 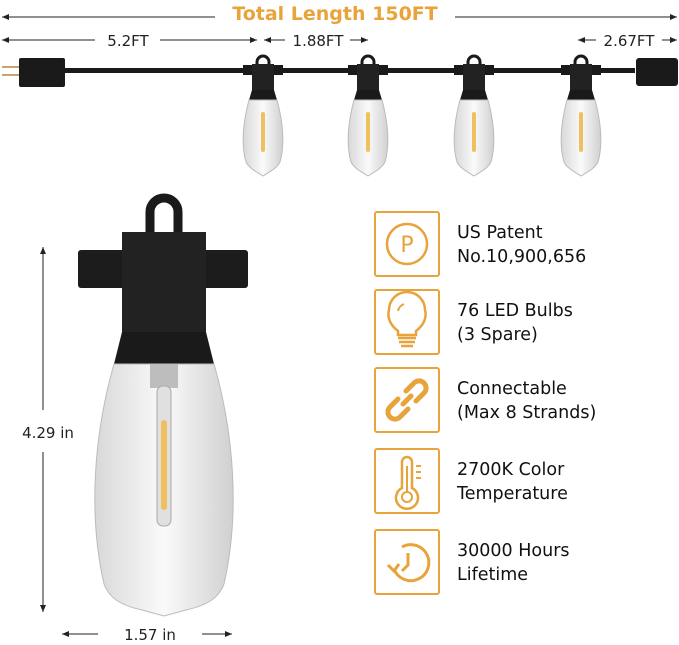 I want to click on link-icon, so click(x=407, y=400).